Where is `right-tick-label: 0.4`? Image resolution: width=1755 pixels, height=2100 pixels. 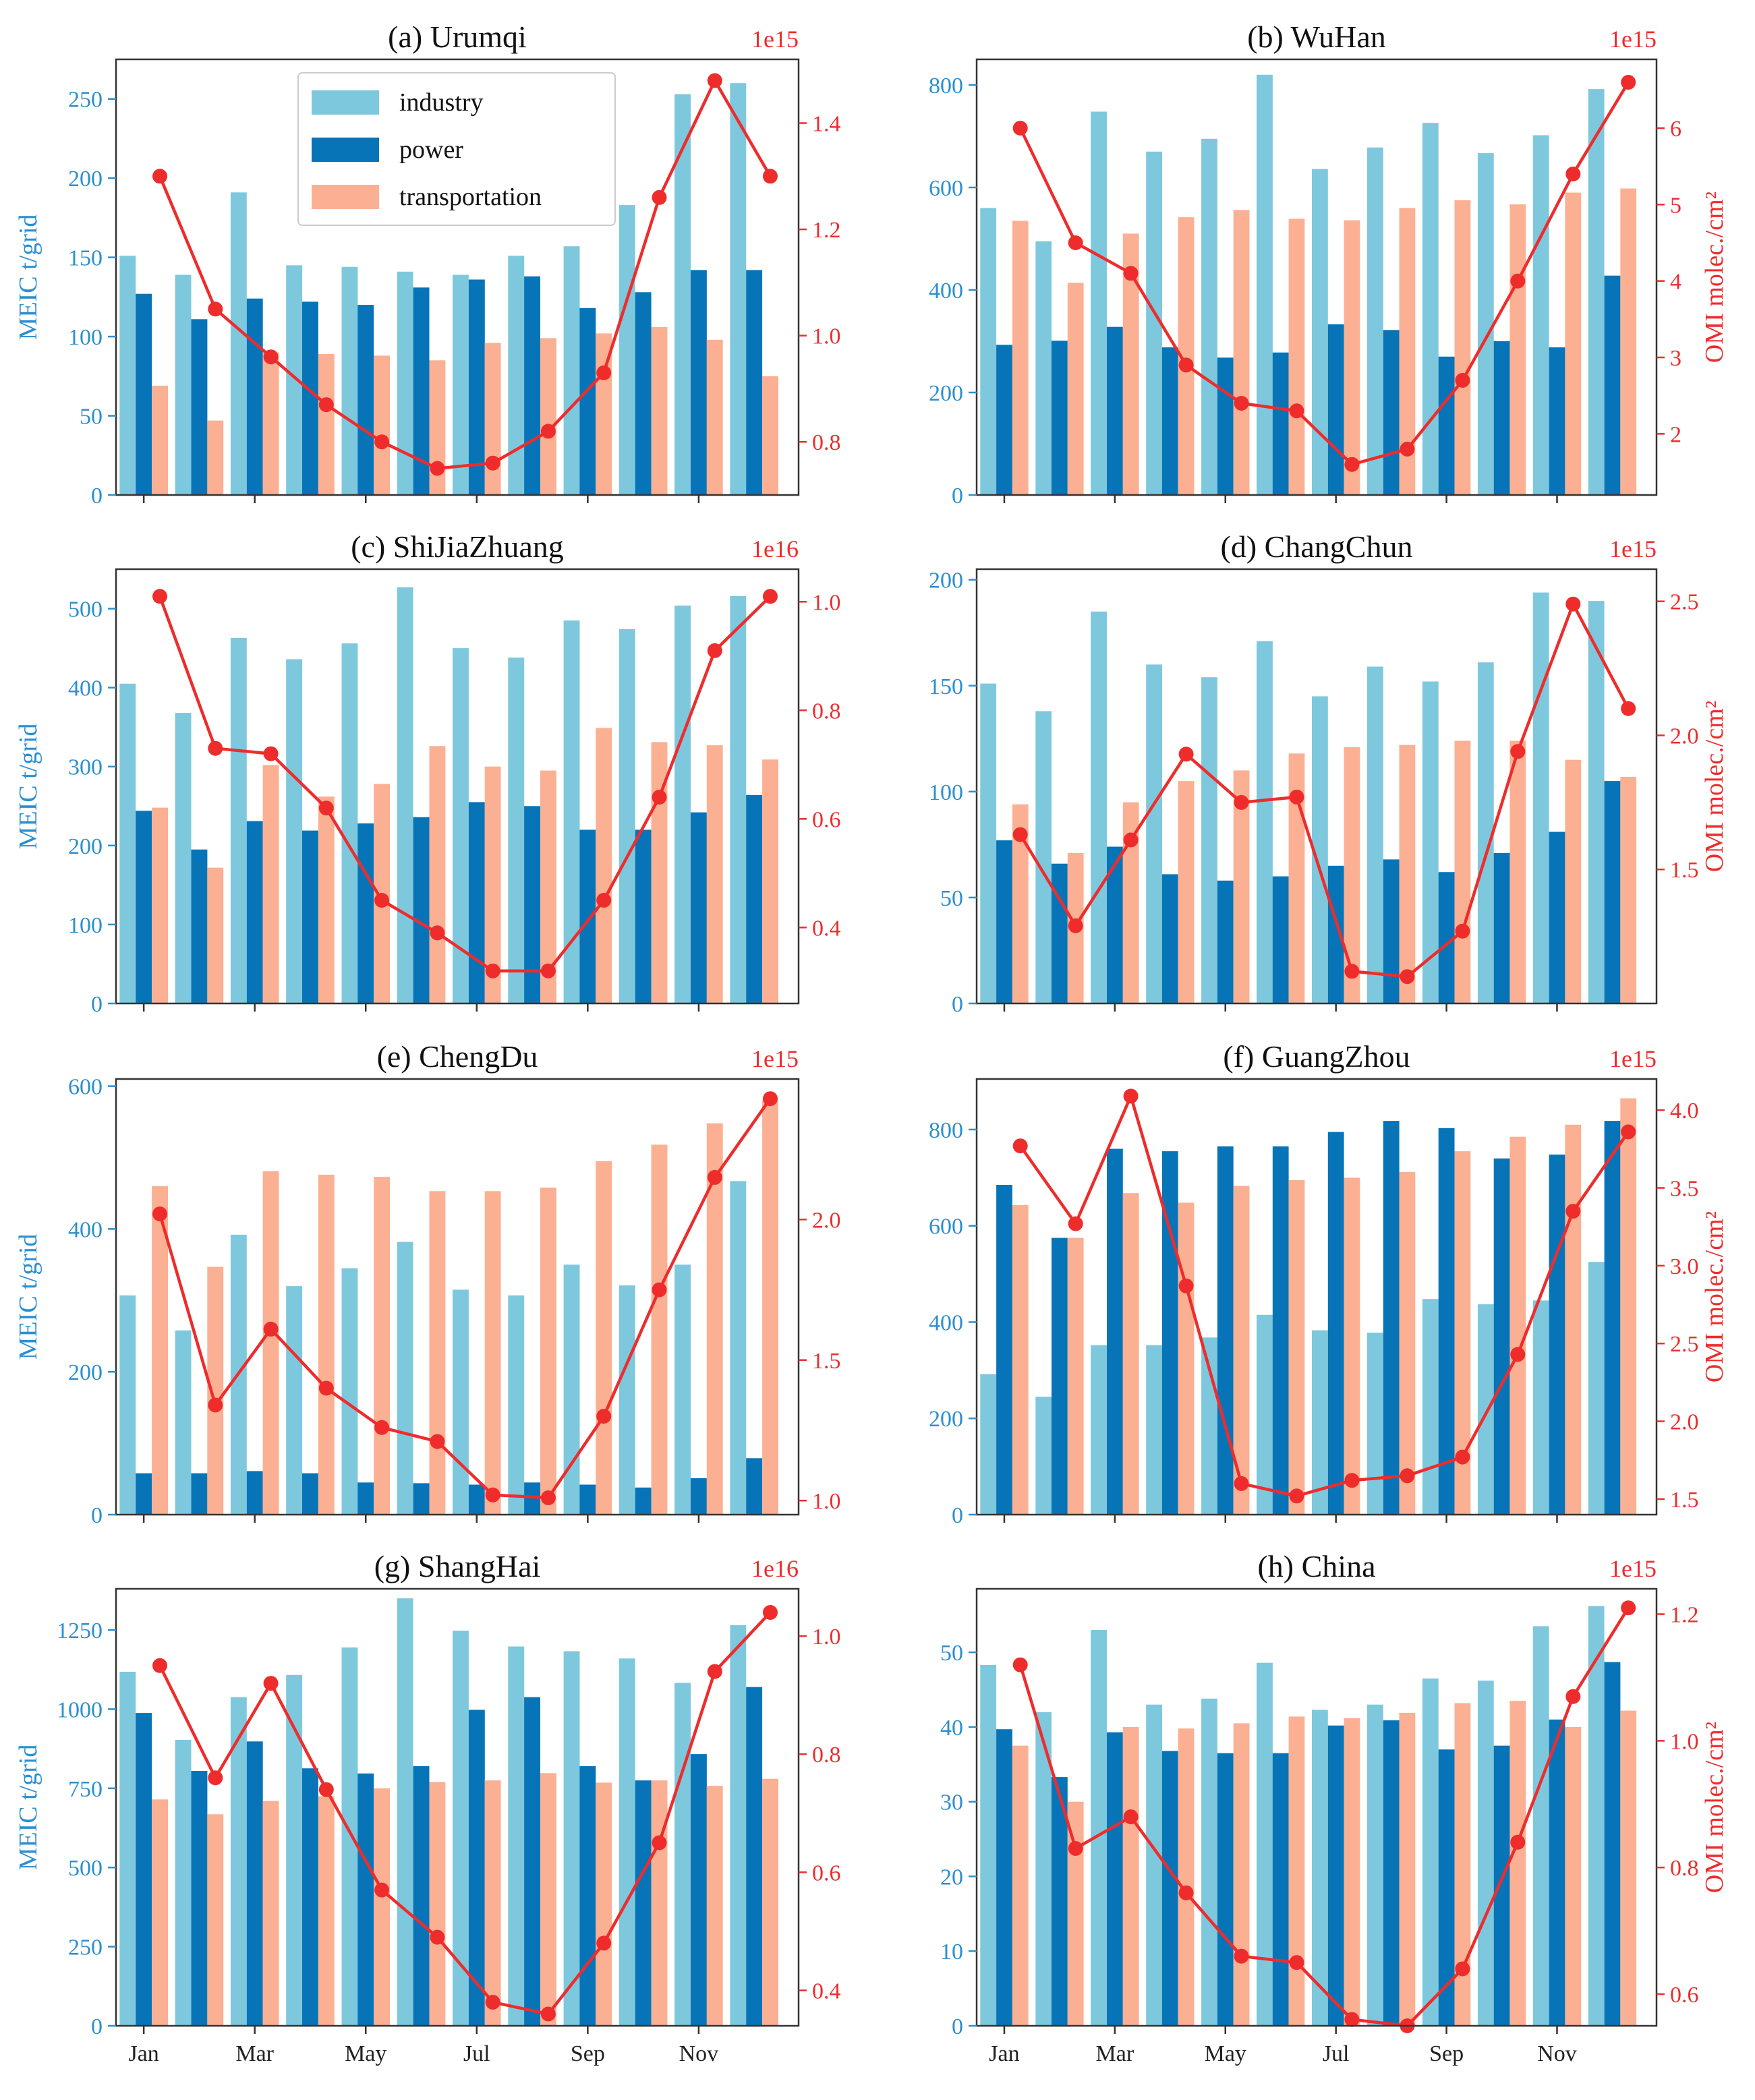 right-tick-label: 0.4 is located at coordinates (827, 929).